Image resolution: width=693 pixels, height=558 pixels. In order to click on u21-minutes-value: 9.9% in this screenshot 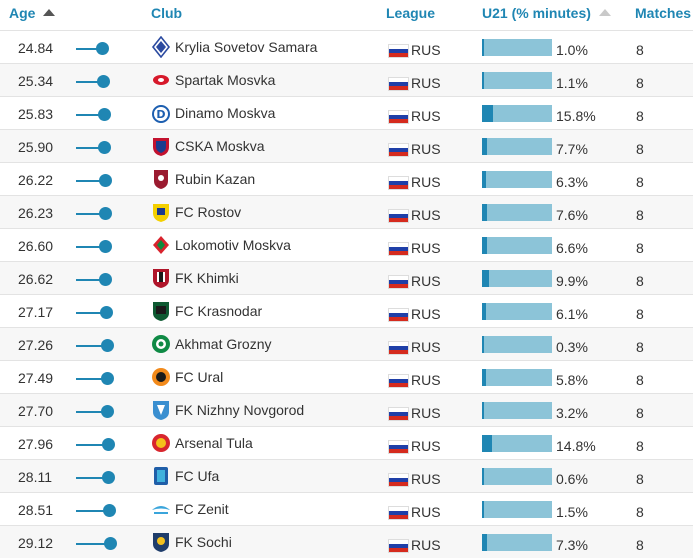, I will do `click(572, 281)`.